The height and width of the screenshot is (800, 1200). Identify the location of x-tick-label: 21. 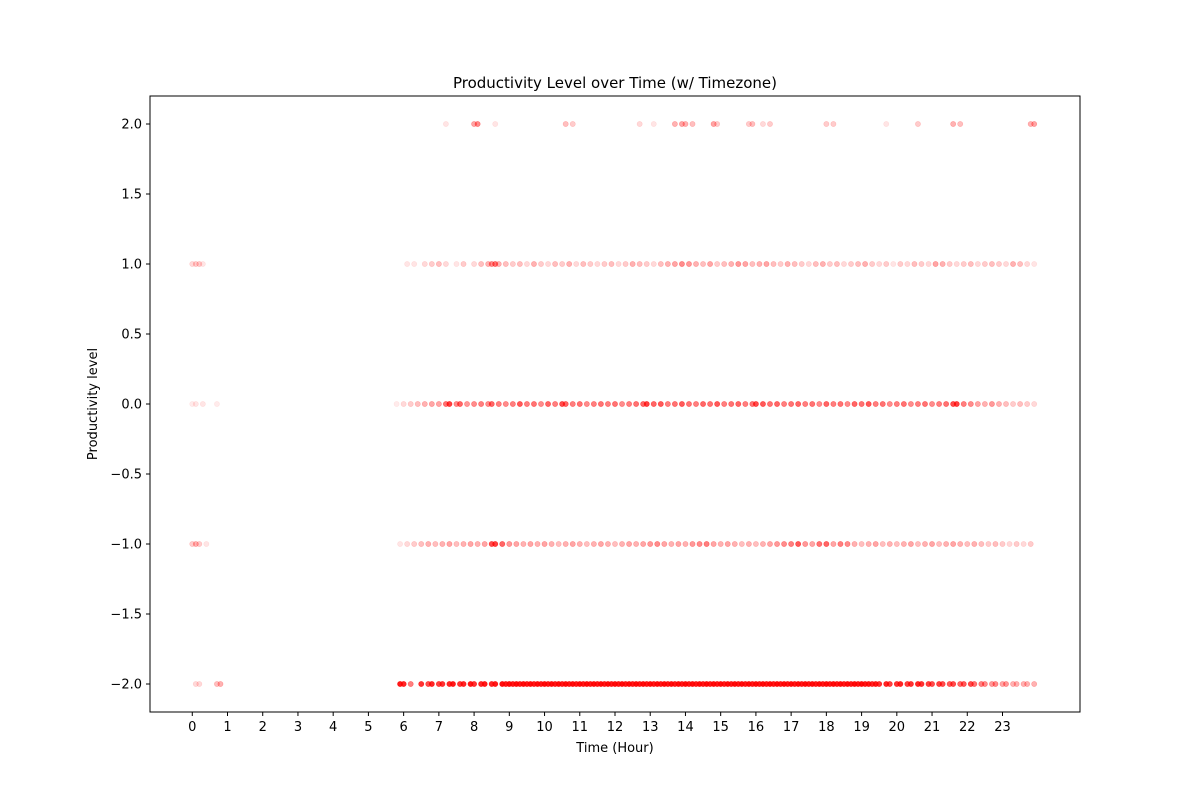
(932, 727).